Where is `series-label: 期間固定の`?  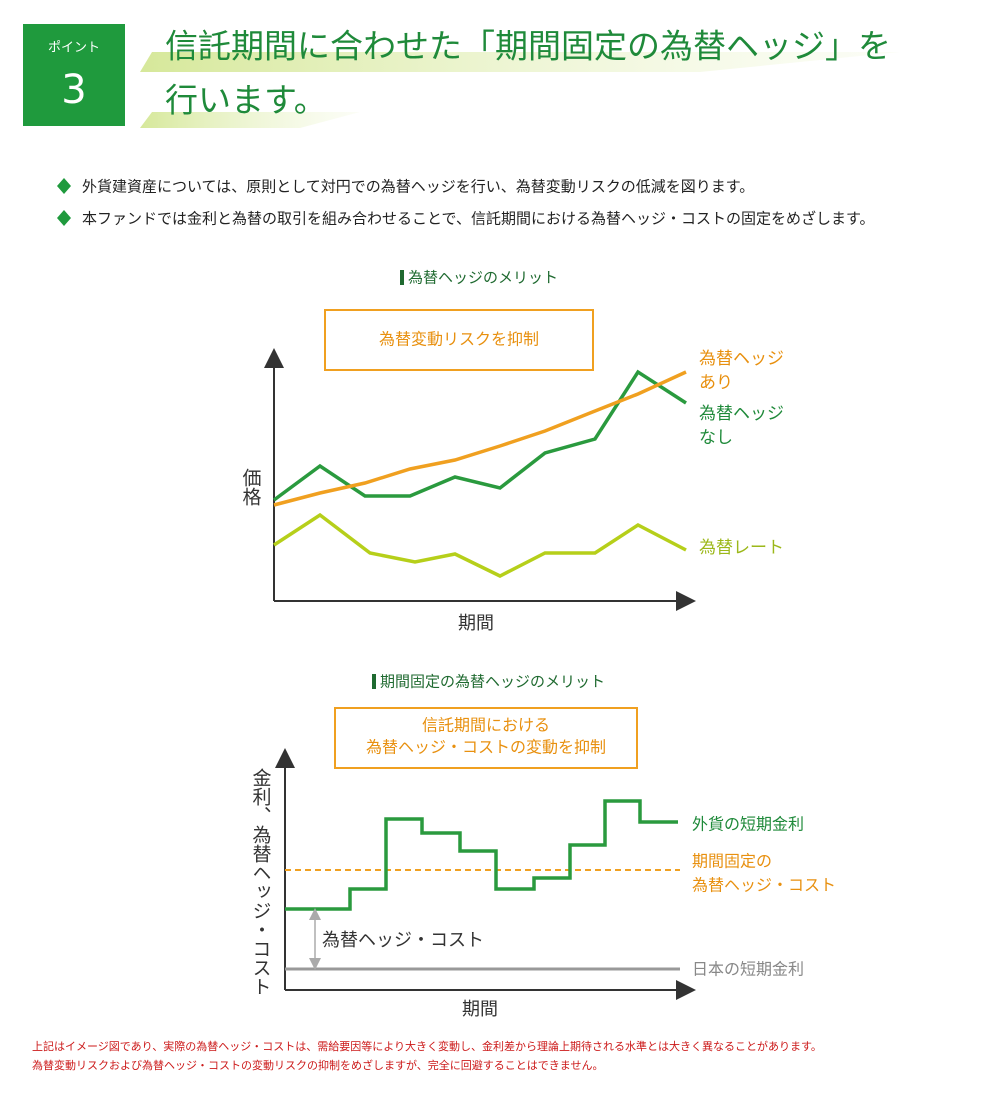 series-label: 期間固定の is located at coordinates (732, 861).